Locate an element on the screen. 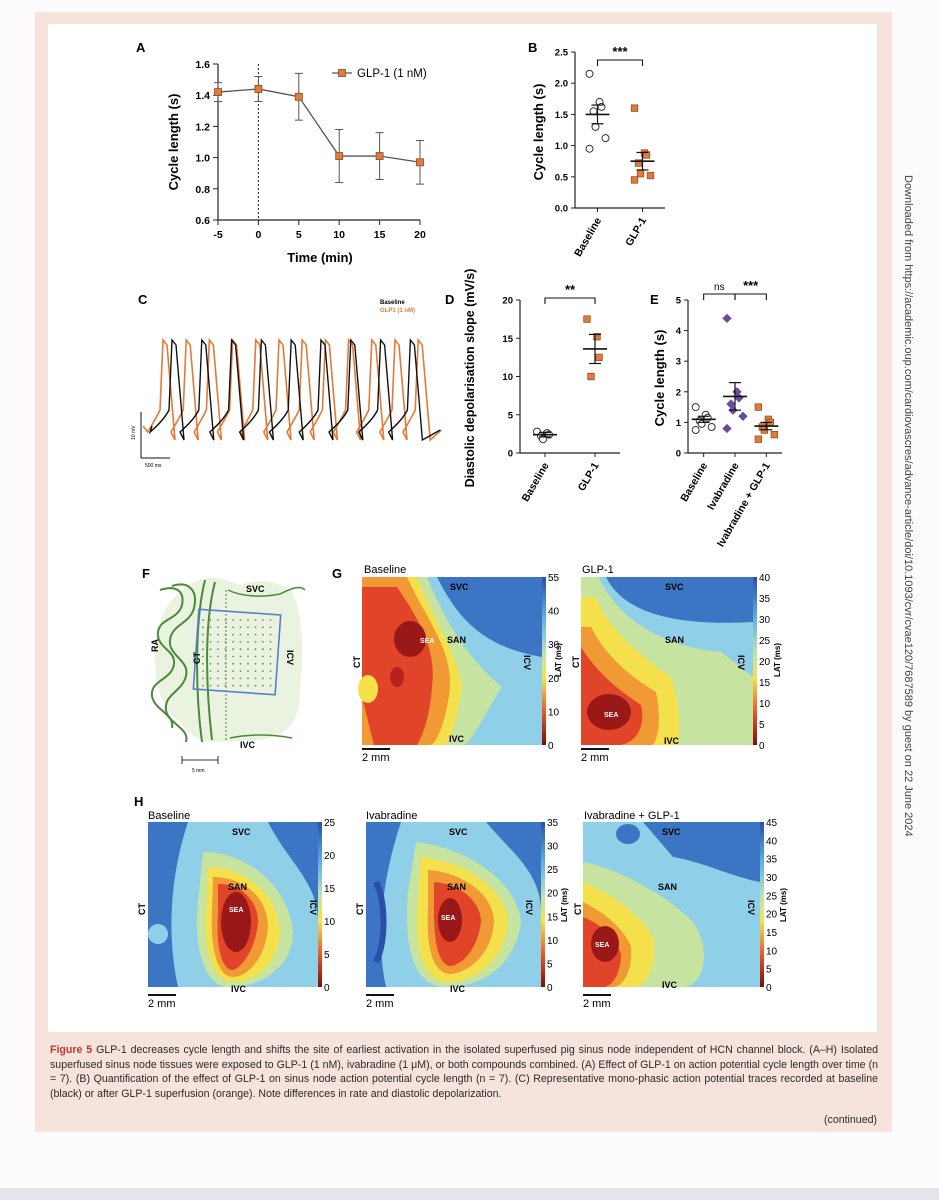 Image resolution: width=939 pixels, height=1200 pixels. chart-b-ytick-label: 2.0 is located at coordinates (561, 84).